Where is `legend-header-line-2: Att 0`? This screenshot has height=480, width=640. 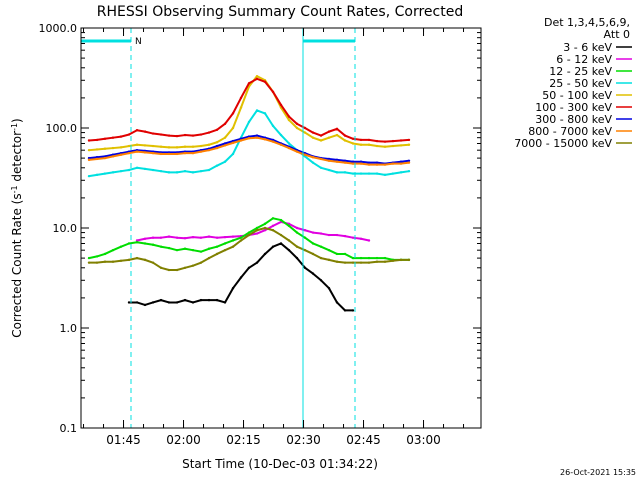
legend-header-line-2: Att 0 is located at coordinates (617, 34).